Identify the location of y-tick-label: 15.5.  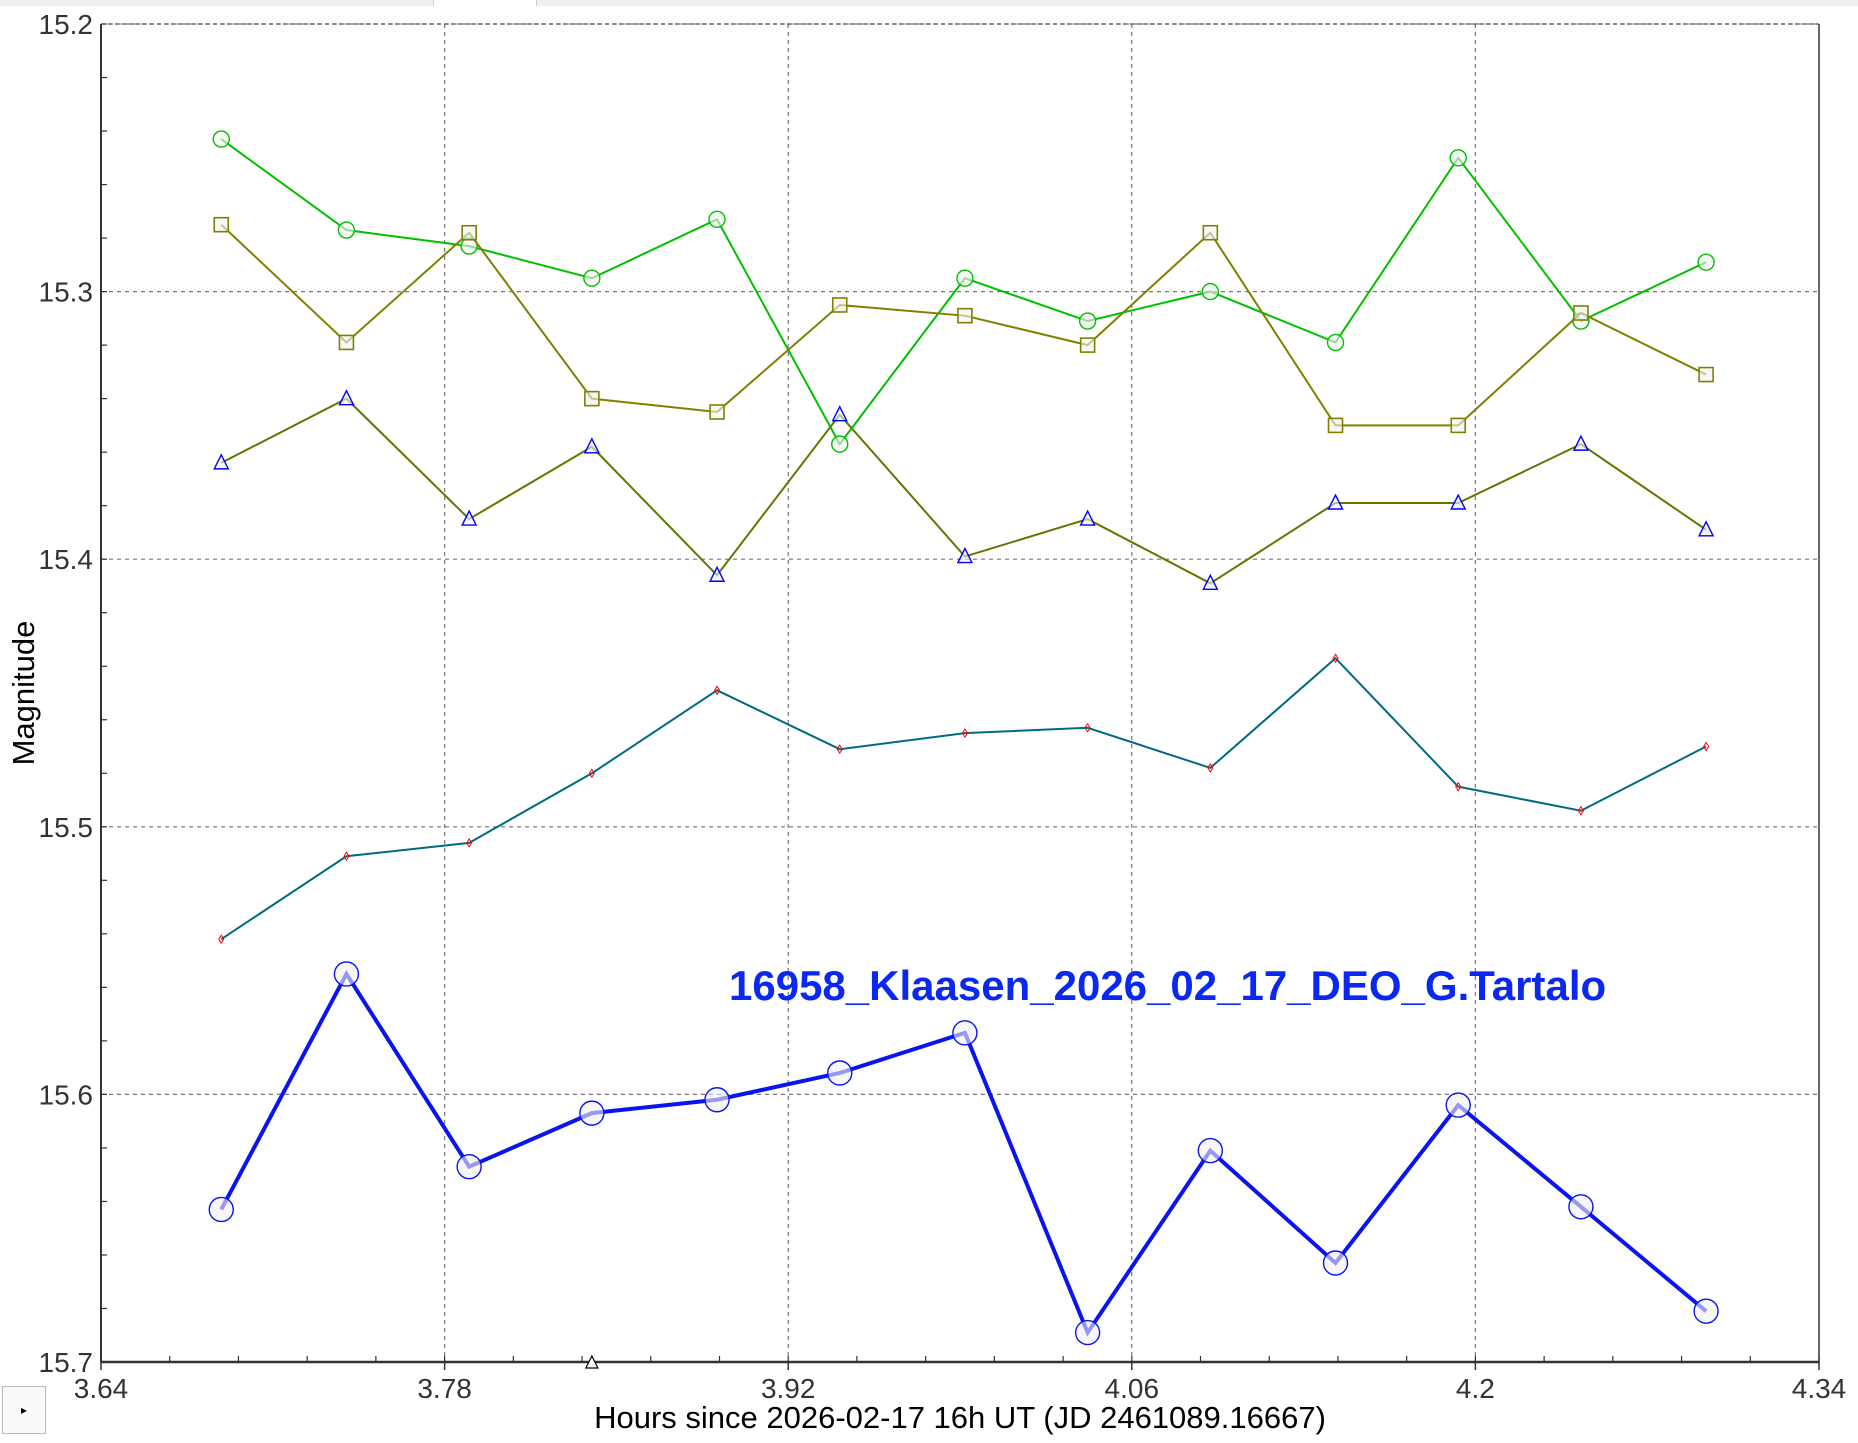
(66, 827).